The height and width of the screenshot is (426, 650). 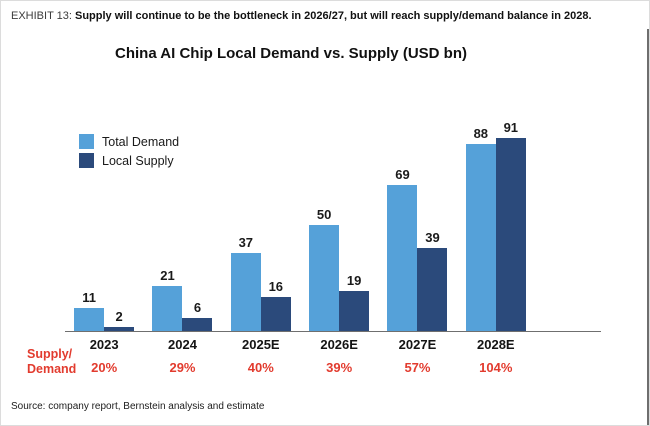 What do you see at coordinates (261, 216) in the screenshot?
I see `bar-group-2025e: 37 16` at bounding box center [261, 216].